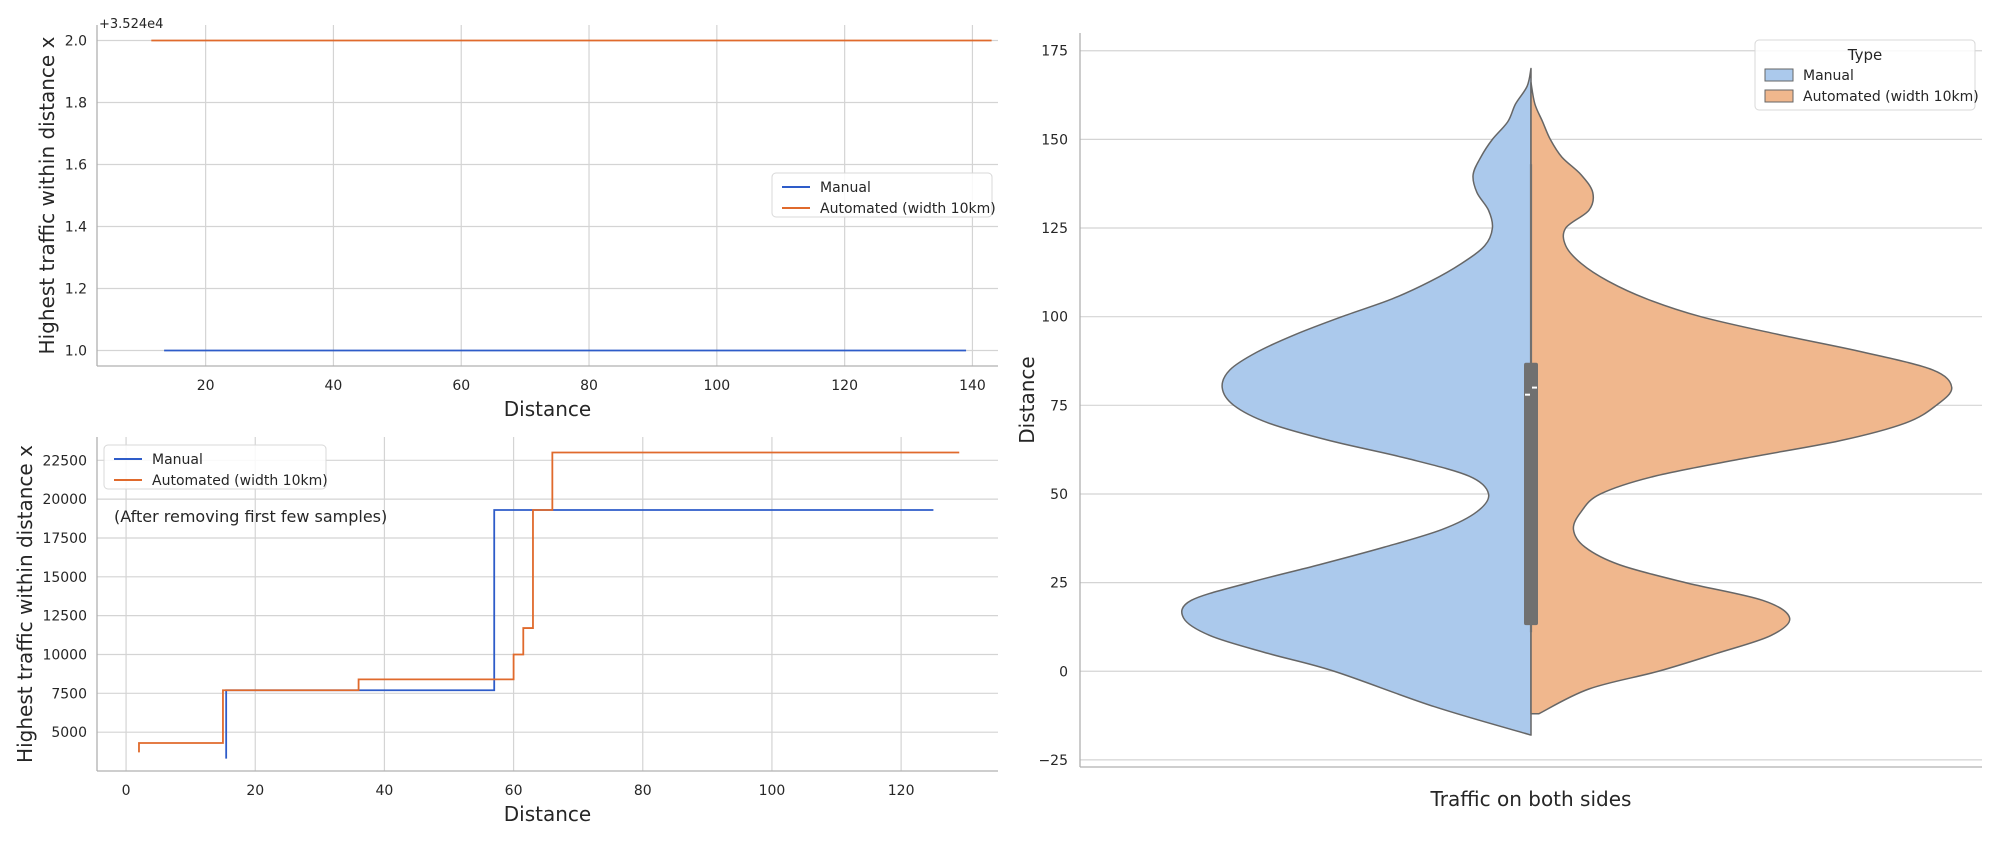  I want to click on y-tick-label: 175, so click(1054, 52).